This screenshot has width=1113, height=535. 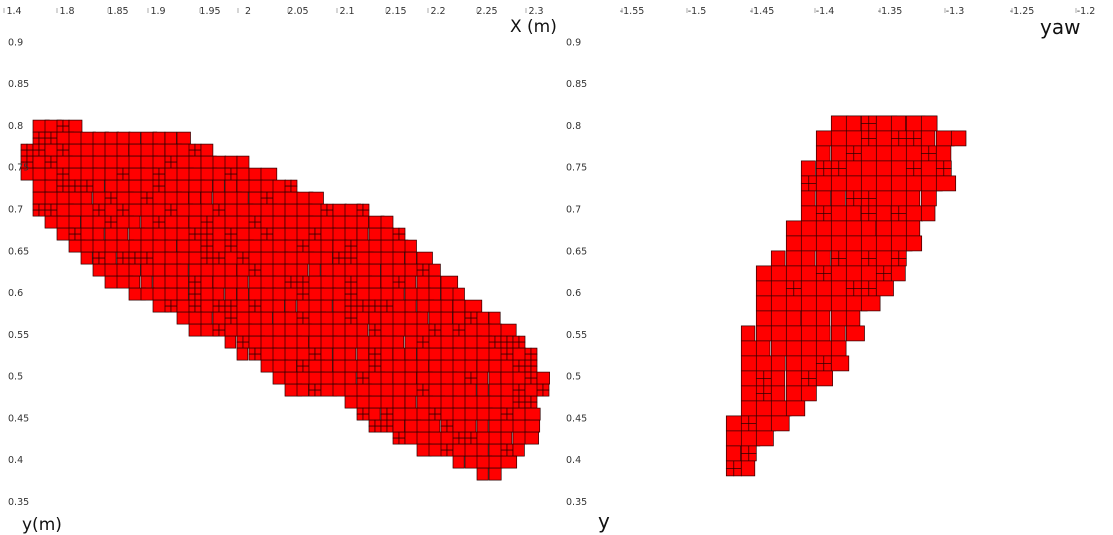 What do you see at coordinates (437, 11) in the screenshot?
I see `x-tick-label: 2.2` at bounding box center [437, 11].